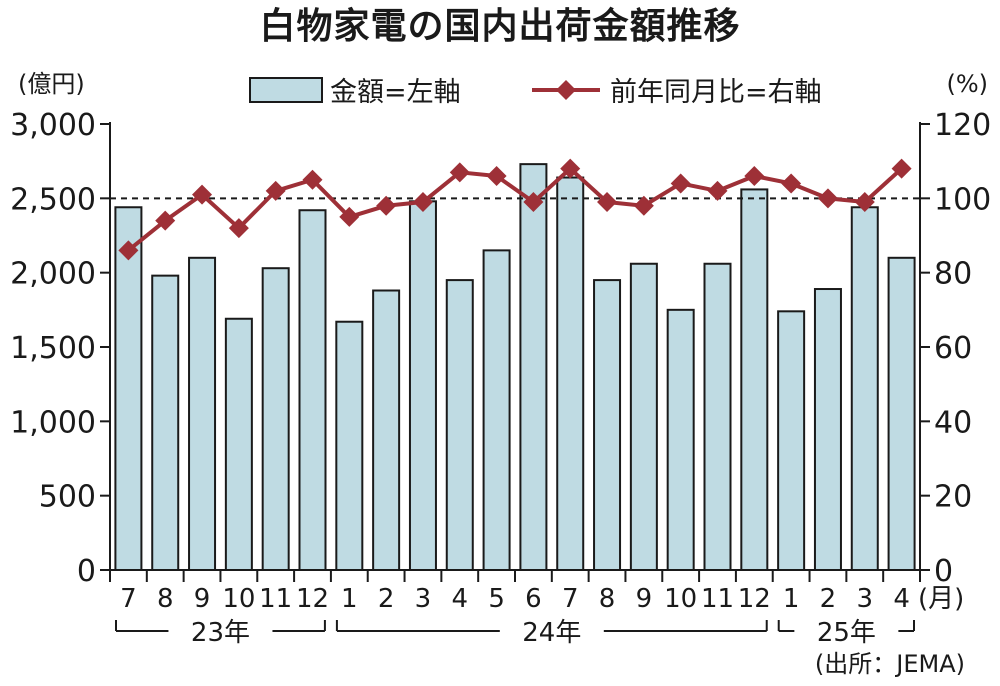  What do you see at coordinates (890, 664) in the screenshot?
I see `source-note: (出所：JEMA)` at bounding box center [890, 664].